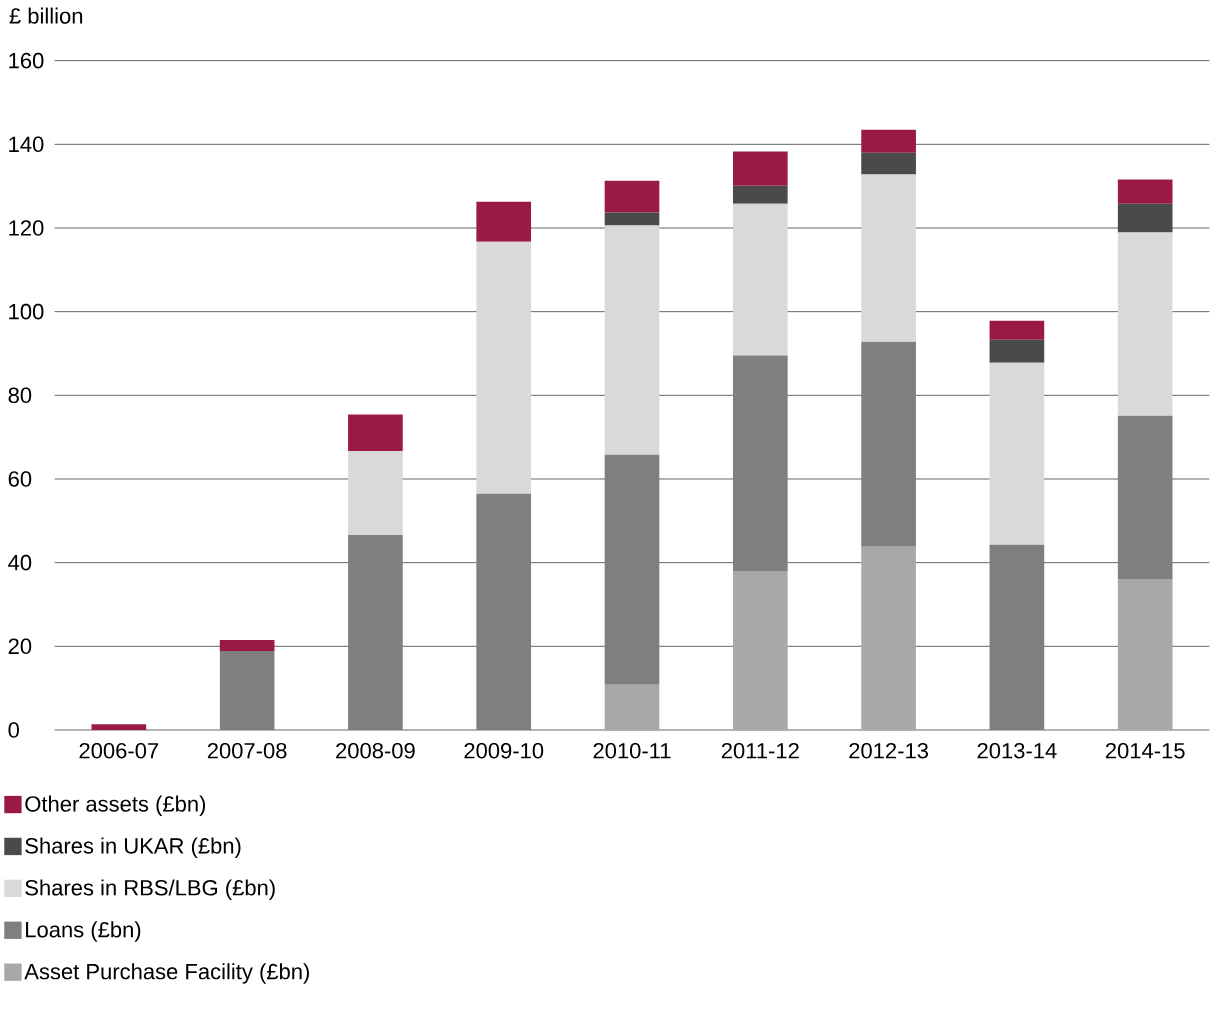 Image resolution: width=1210 pixels, height=1027 pixels. Describe the element at coordinates (115, 806) in the screenshot. I see `legend-label: Other assets (£bn)` at that location.